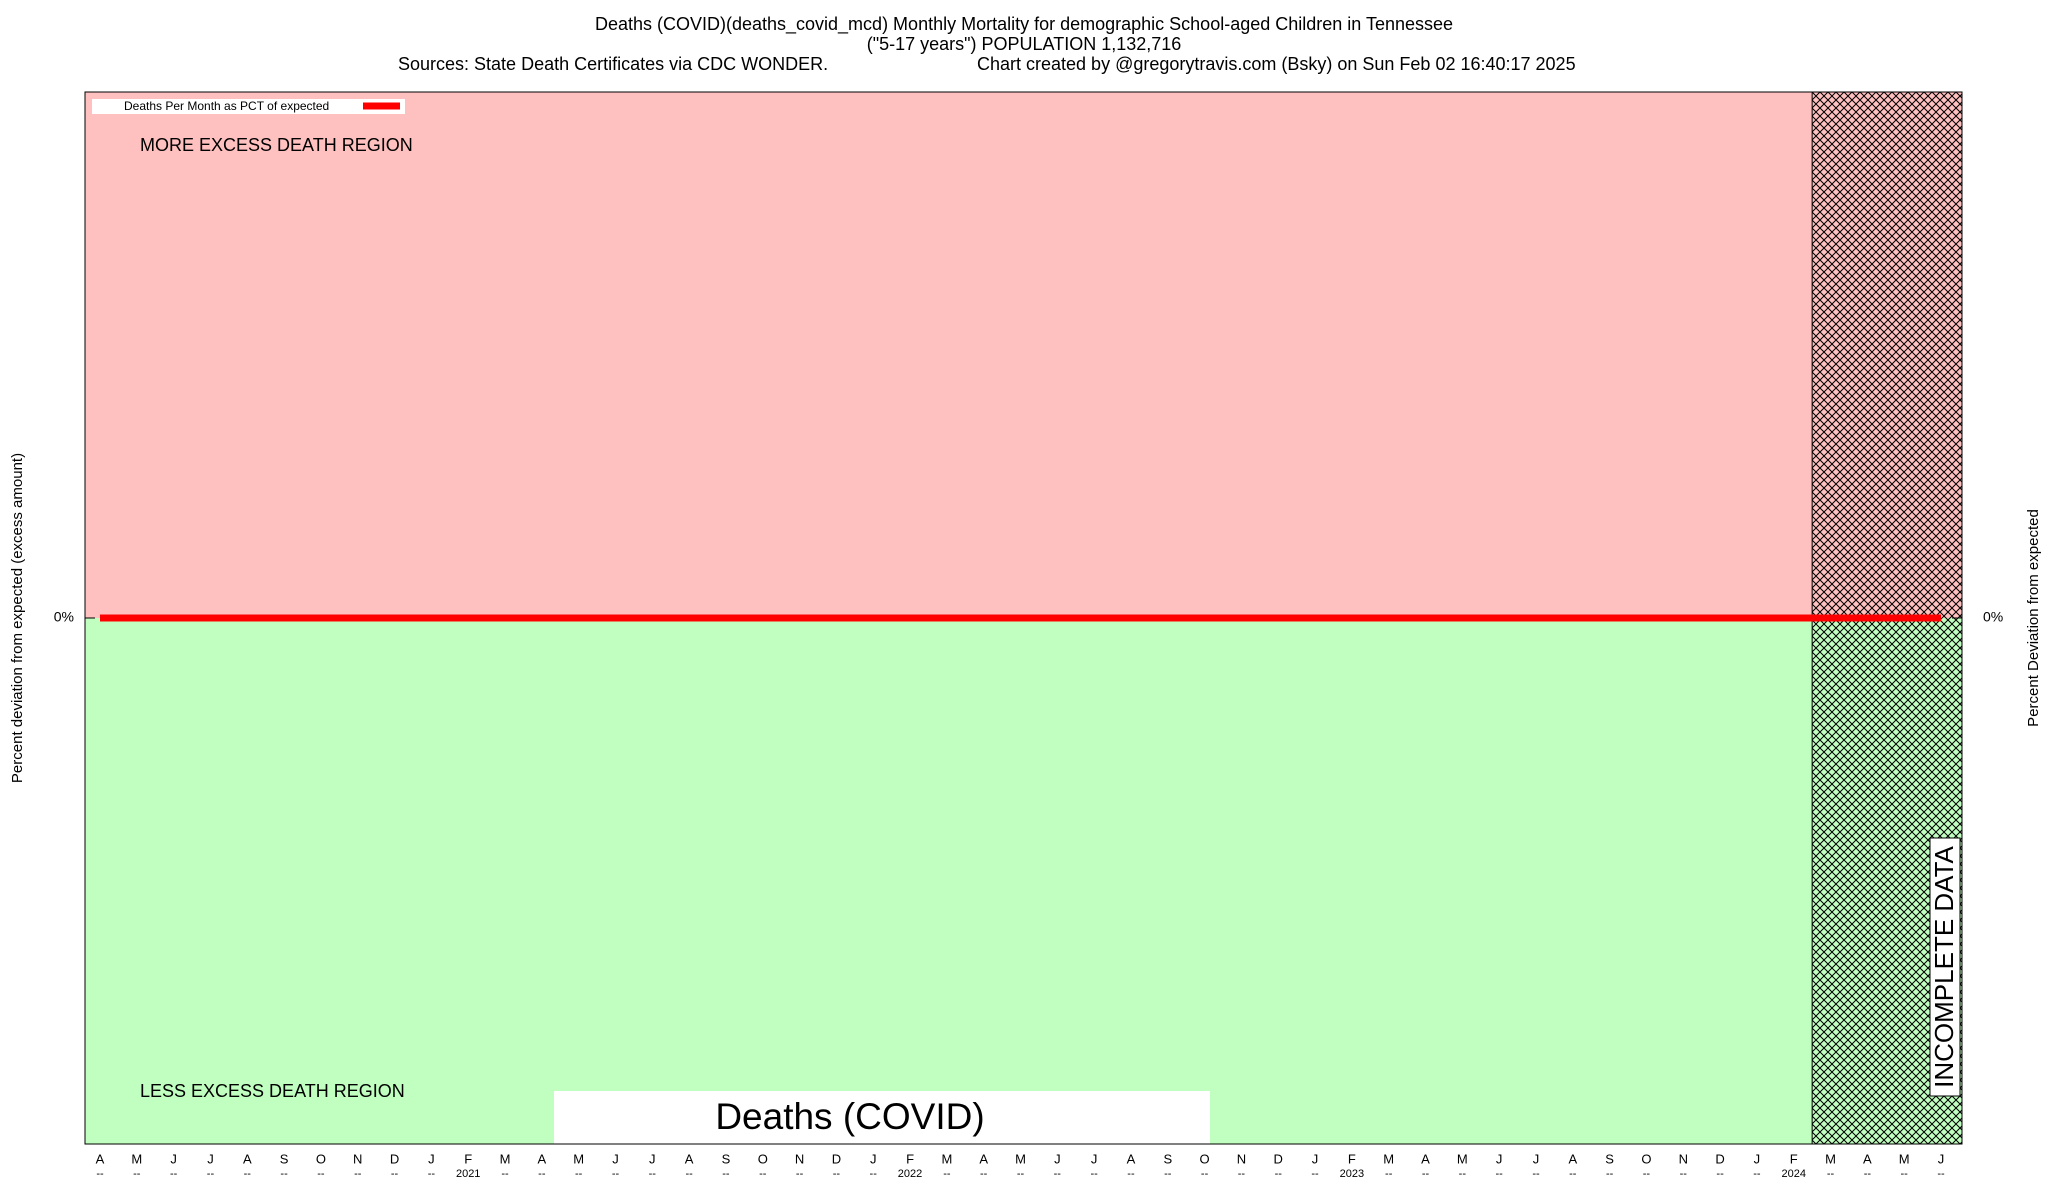 This screenshot has height=1200, width=2048. Describe the element at coordinates (1352, 1174) in the screenshot. I see `x-sublabel: 2023` at that location.